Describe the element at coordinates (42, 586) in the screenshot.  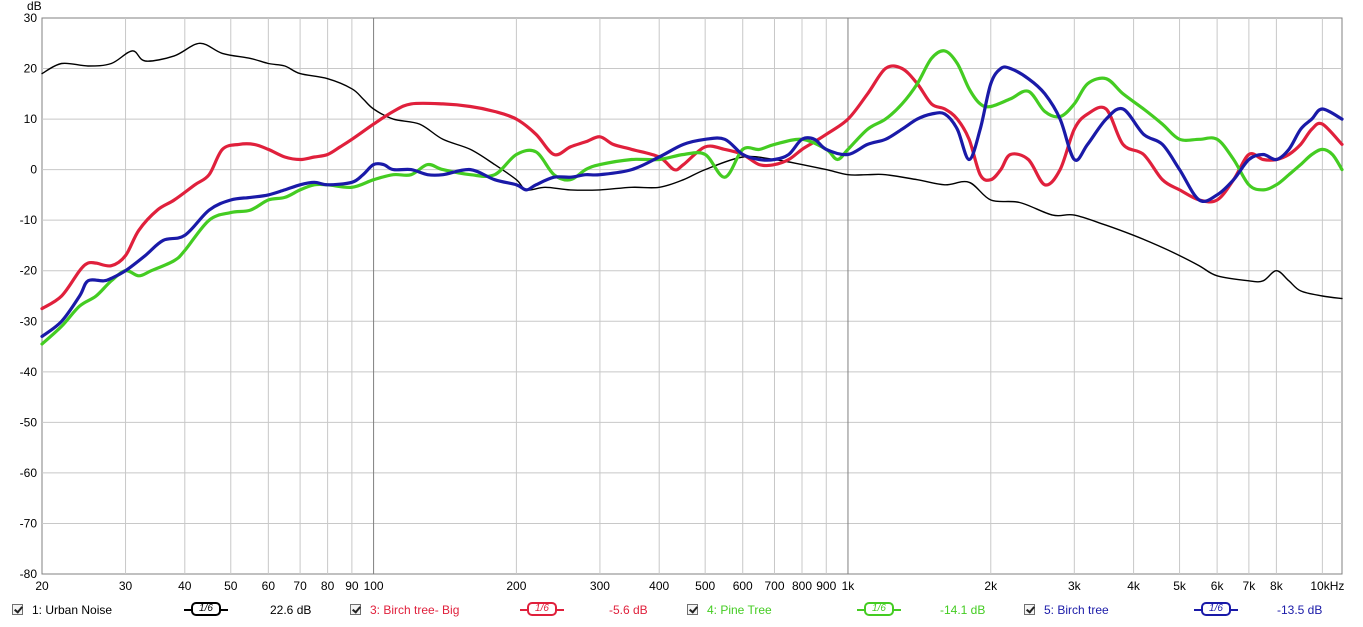
I see `x-tick-label: 20` at that location.